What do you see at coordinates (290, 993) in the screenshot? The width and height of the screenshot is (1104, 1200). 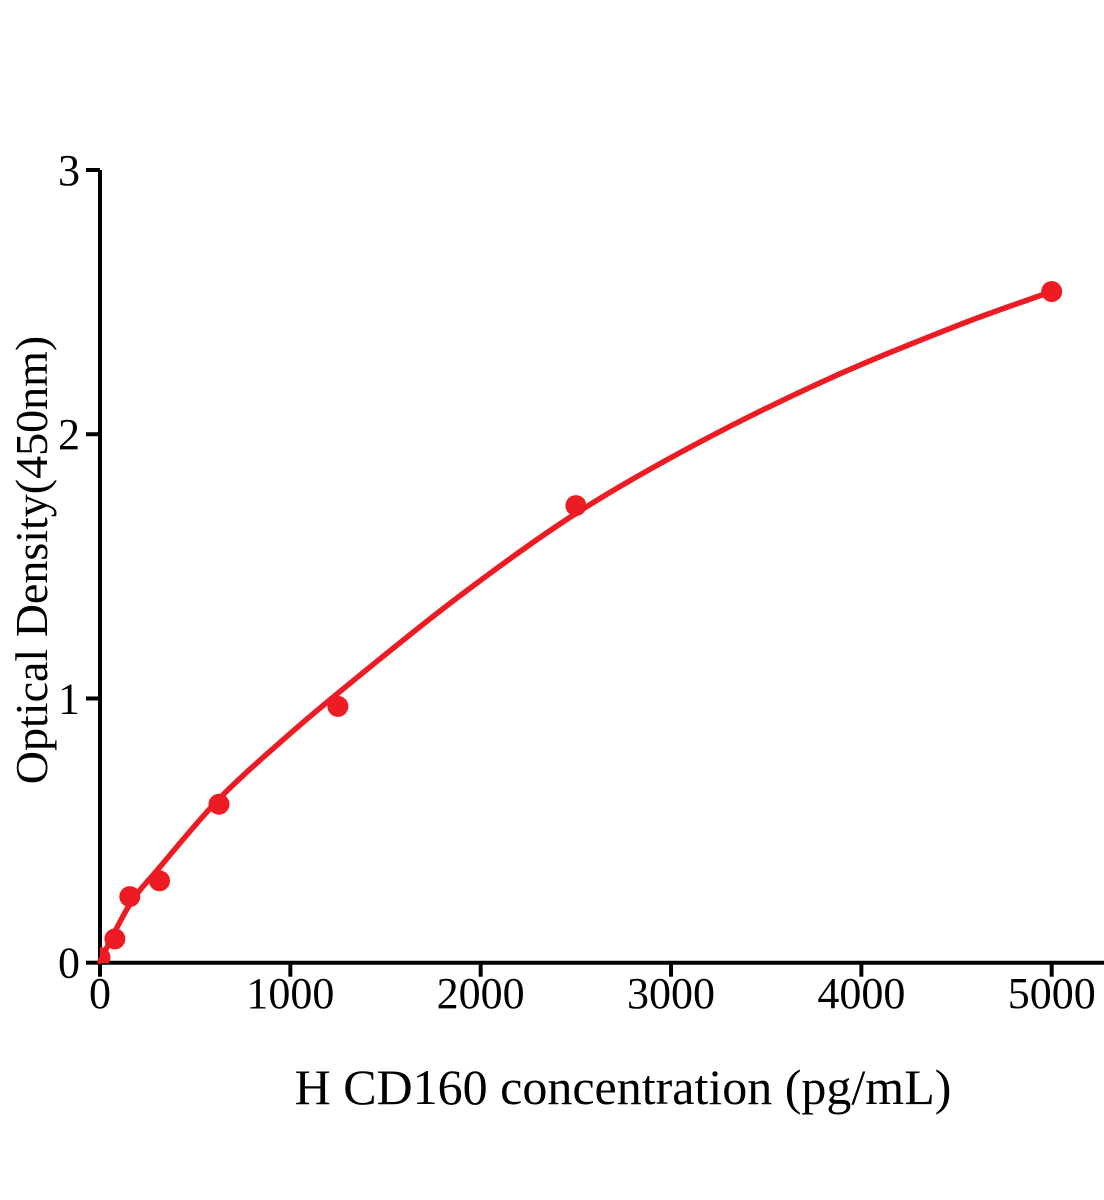 I see `x-axis-tick-label: 1000` at bounding box center [290, 993].